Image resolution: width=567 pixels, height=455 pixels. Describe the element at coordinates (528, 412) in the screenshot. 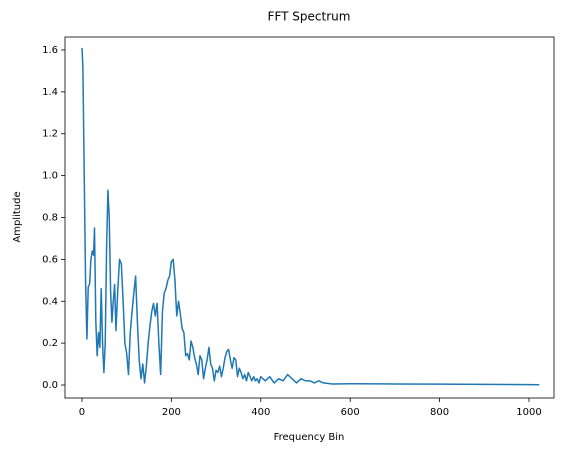

I see `x-tick-label: 1000` at that location.